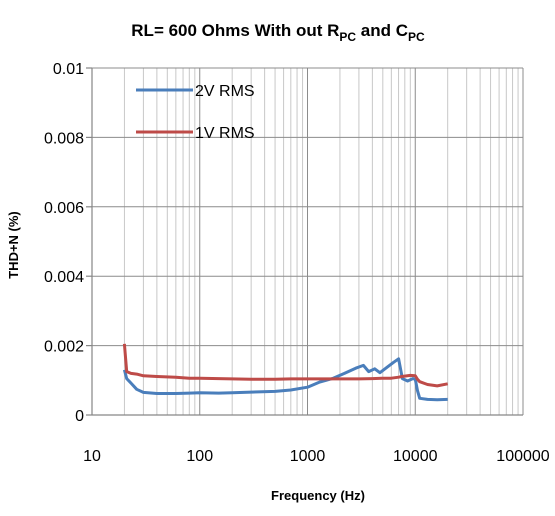 This screenshot has height=516, width=555. What do you see at coordinates (64, 277) in the screenshot?
I see `y-tick-label: 0.004` at bounding box center [64, 277].